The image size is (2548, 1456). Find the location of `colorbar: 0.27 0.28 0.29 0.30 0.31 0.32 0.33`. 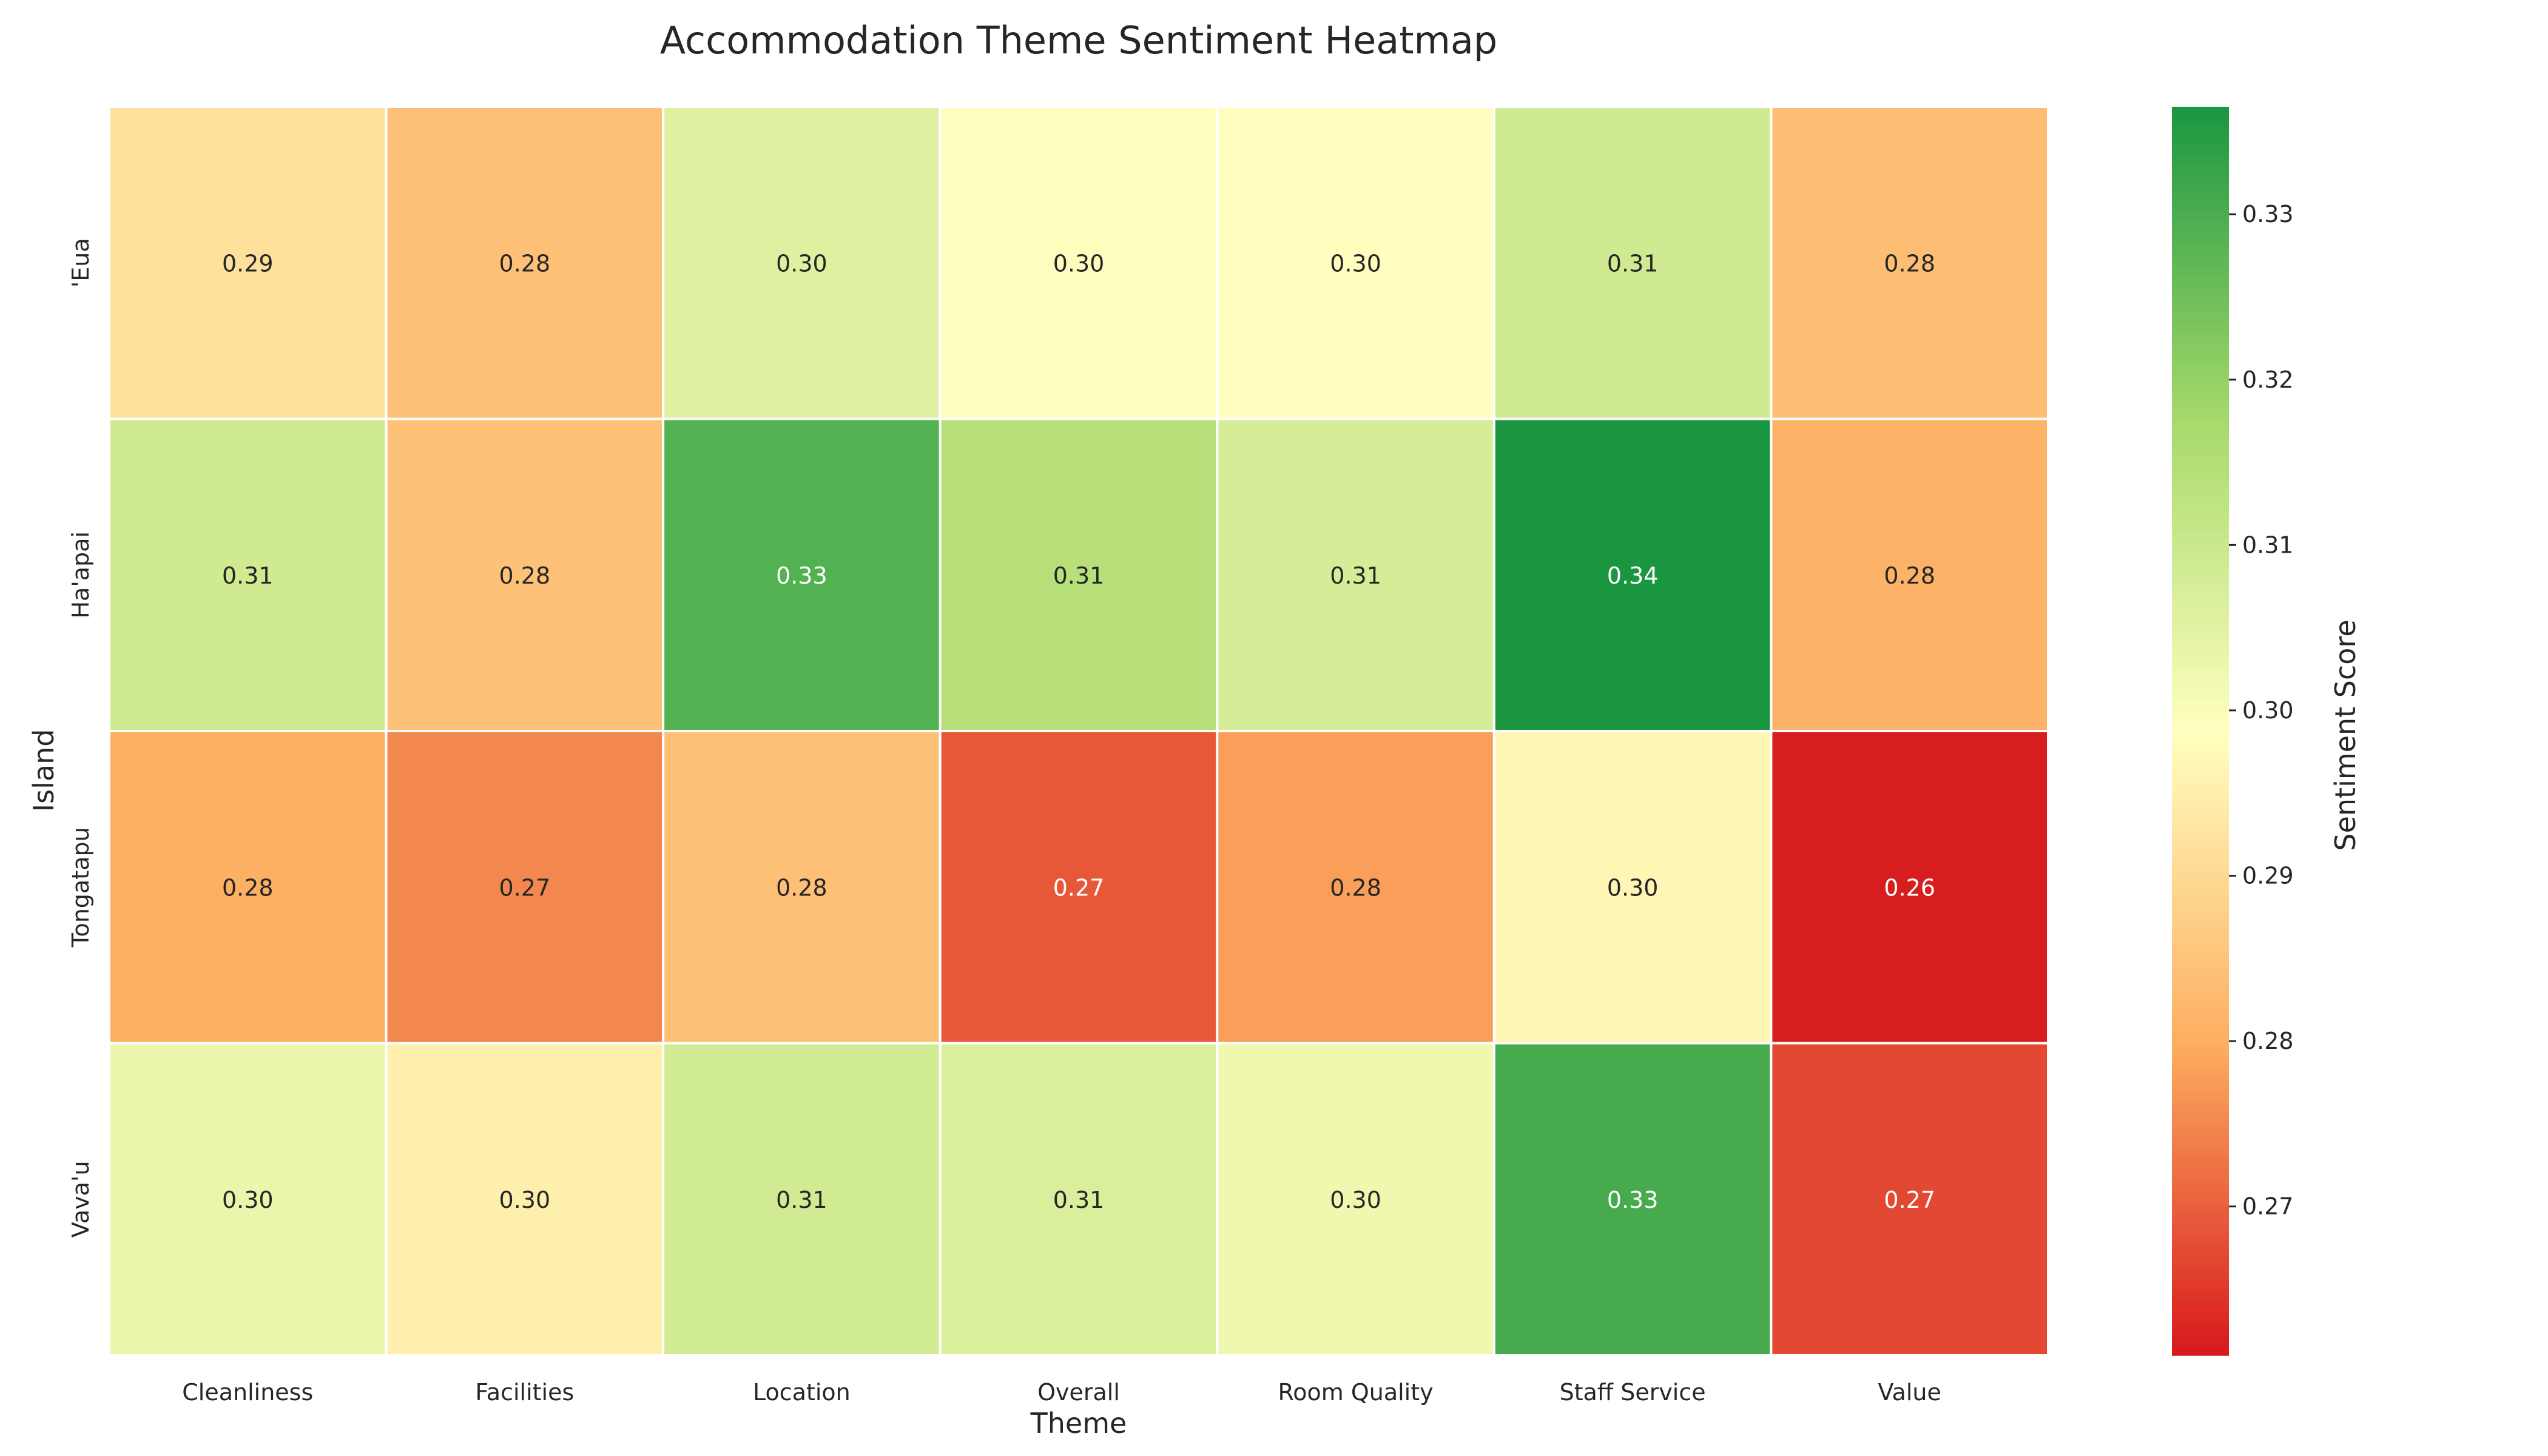

colorbar: 0.27 0.28 0.29 0.30 0.31 0.32 0.33 is located at coordinates (2233, 731).